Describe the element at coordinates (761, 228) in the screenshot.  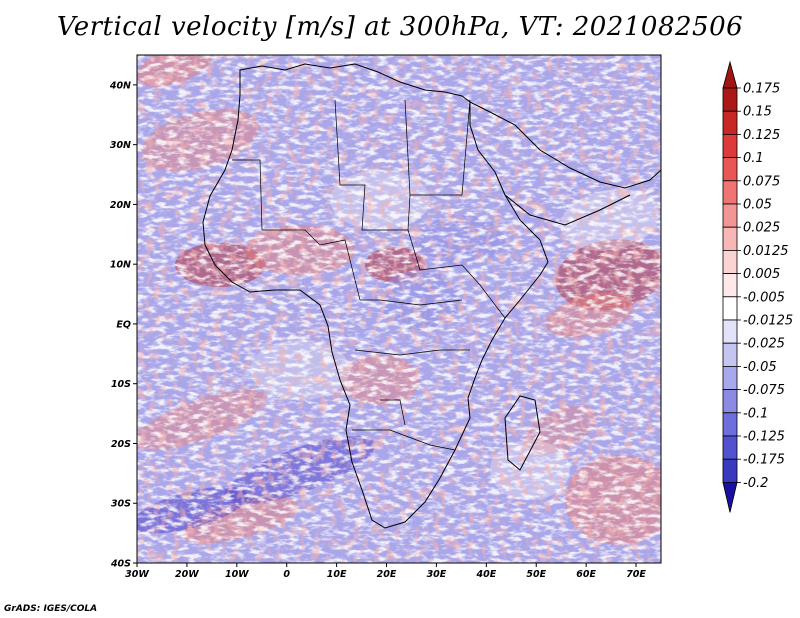
I see `colorbar-label: 0.025` at that location.